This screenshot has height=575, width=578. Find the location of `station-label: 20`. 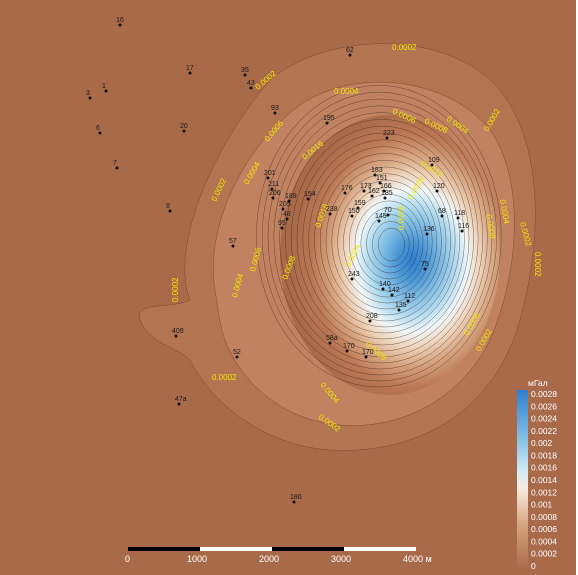

station-label: 20 is located at coordinates (184, 126).